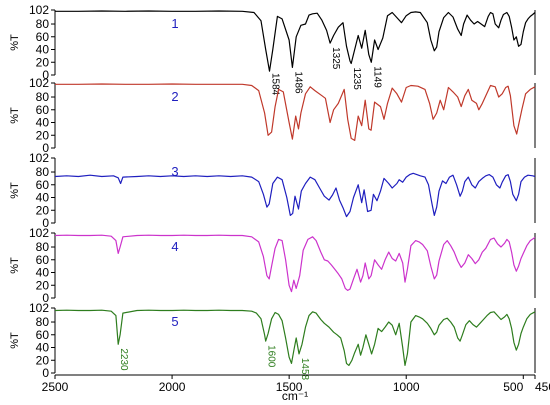 This screenshot has width=550, height=405. Describe the element at coordinates (174, 246) in the screenshot. I see `trace-number-4: 4` at that location.